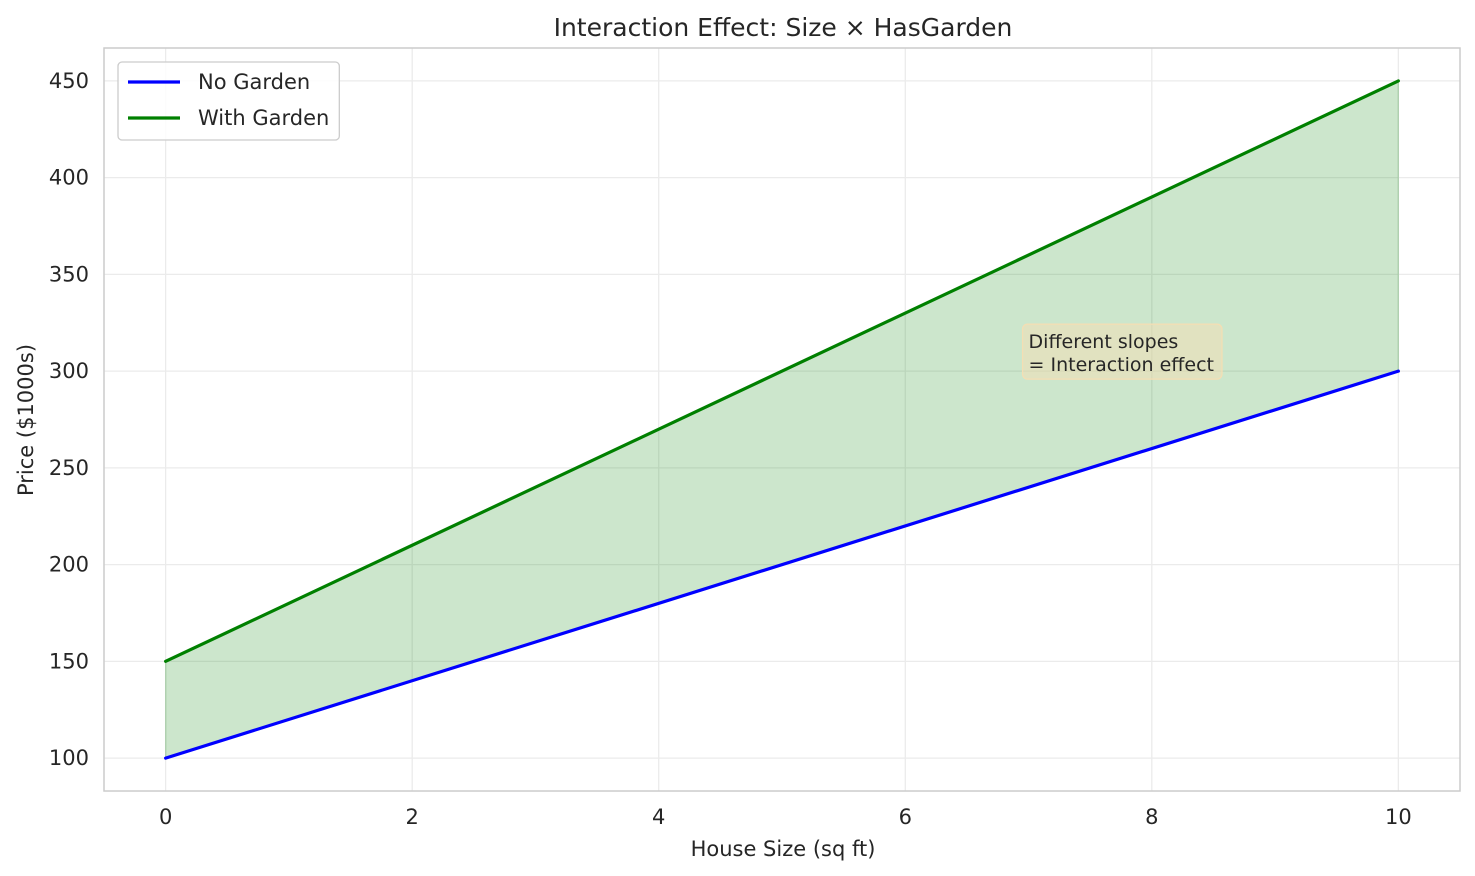 The width and height of the screenshot is (1475, 876). I want to click on y-axis-label: Price ($1000s), so click(26, 420).